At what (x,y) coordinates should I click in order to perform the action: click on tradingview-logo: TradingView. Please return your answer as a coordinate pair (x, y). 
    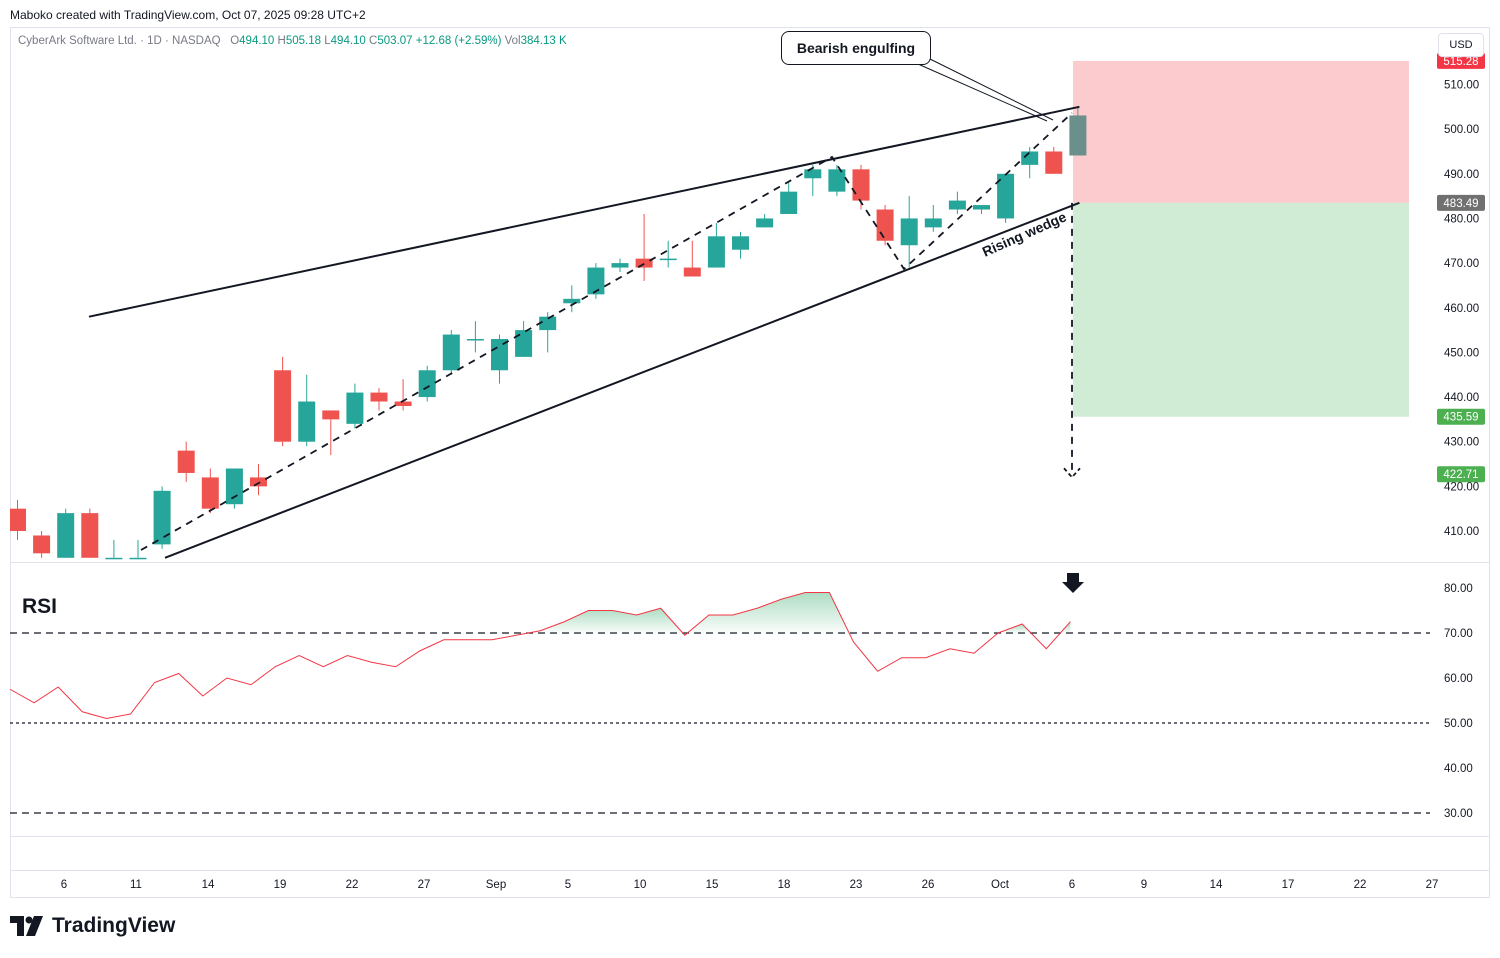
    Looking at the image, I should click on (92, 926).